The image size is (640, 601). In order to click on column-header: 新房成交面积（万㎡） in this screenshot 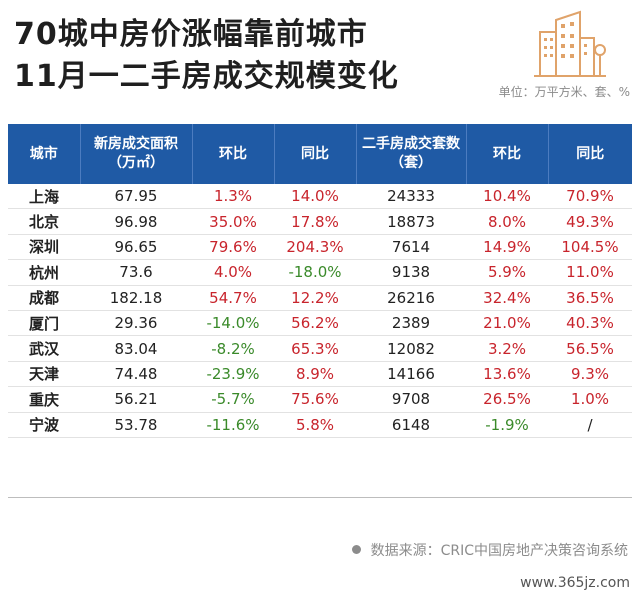, I will do `click(136, 154)`.